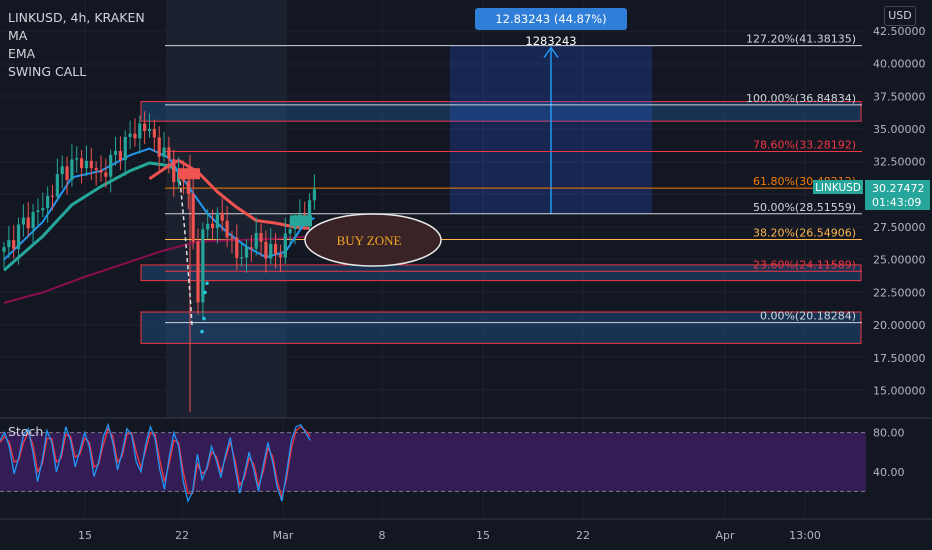 This screenshot has width=932, height=550. Describe the element at coordinates (804, 144) in the screenshot. I see `fib-label-2: 78.60%(33.28192)` at that location.